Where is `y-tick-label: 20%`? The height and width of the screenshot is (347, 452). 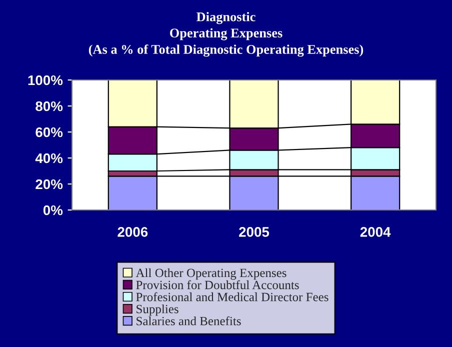
y-tick-label: 20% is located at coordinates (49, 184).